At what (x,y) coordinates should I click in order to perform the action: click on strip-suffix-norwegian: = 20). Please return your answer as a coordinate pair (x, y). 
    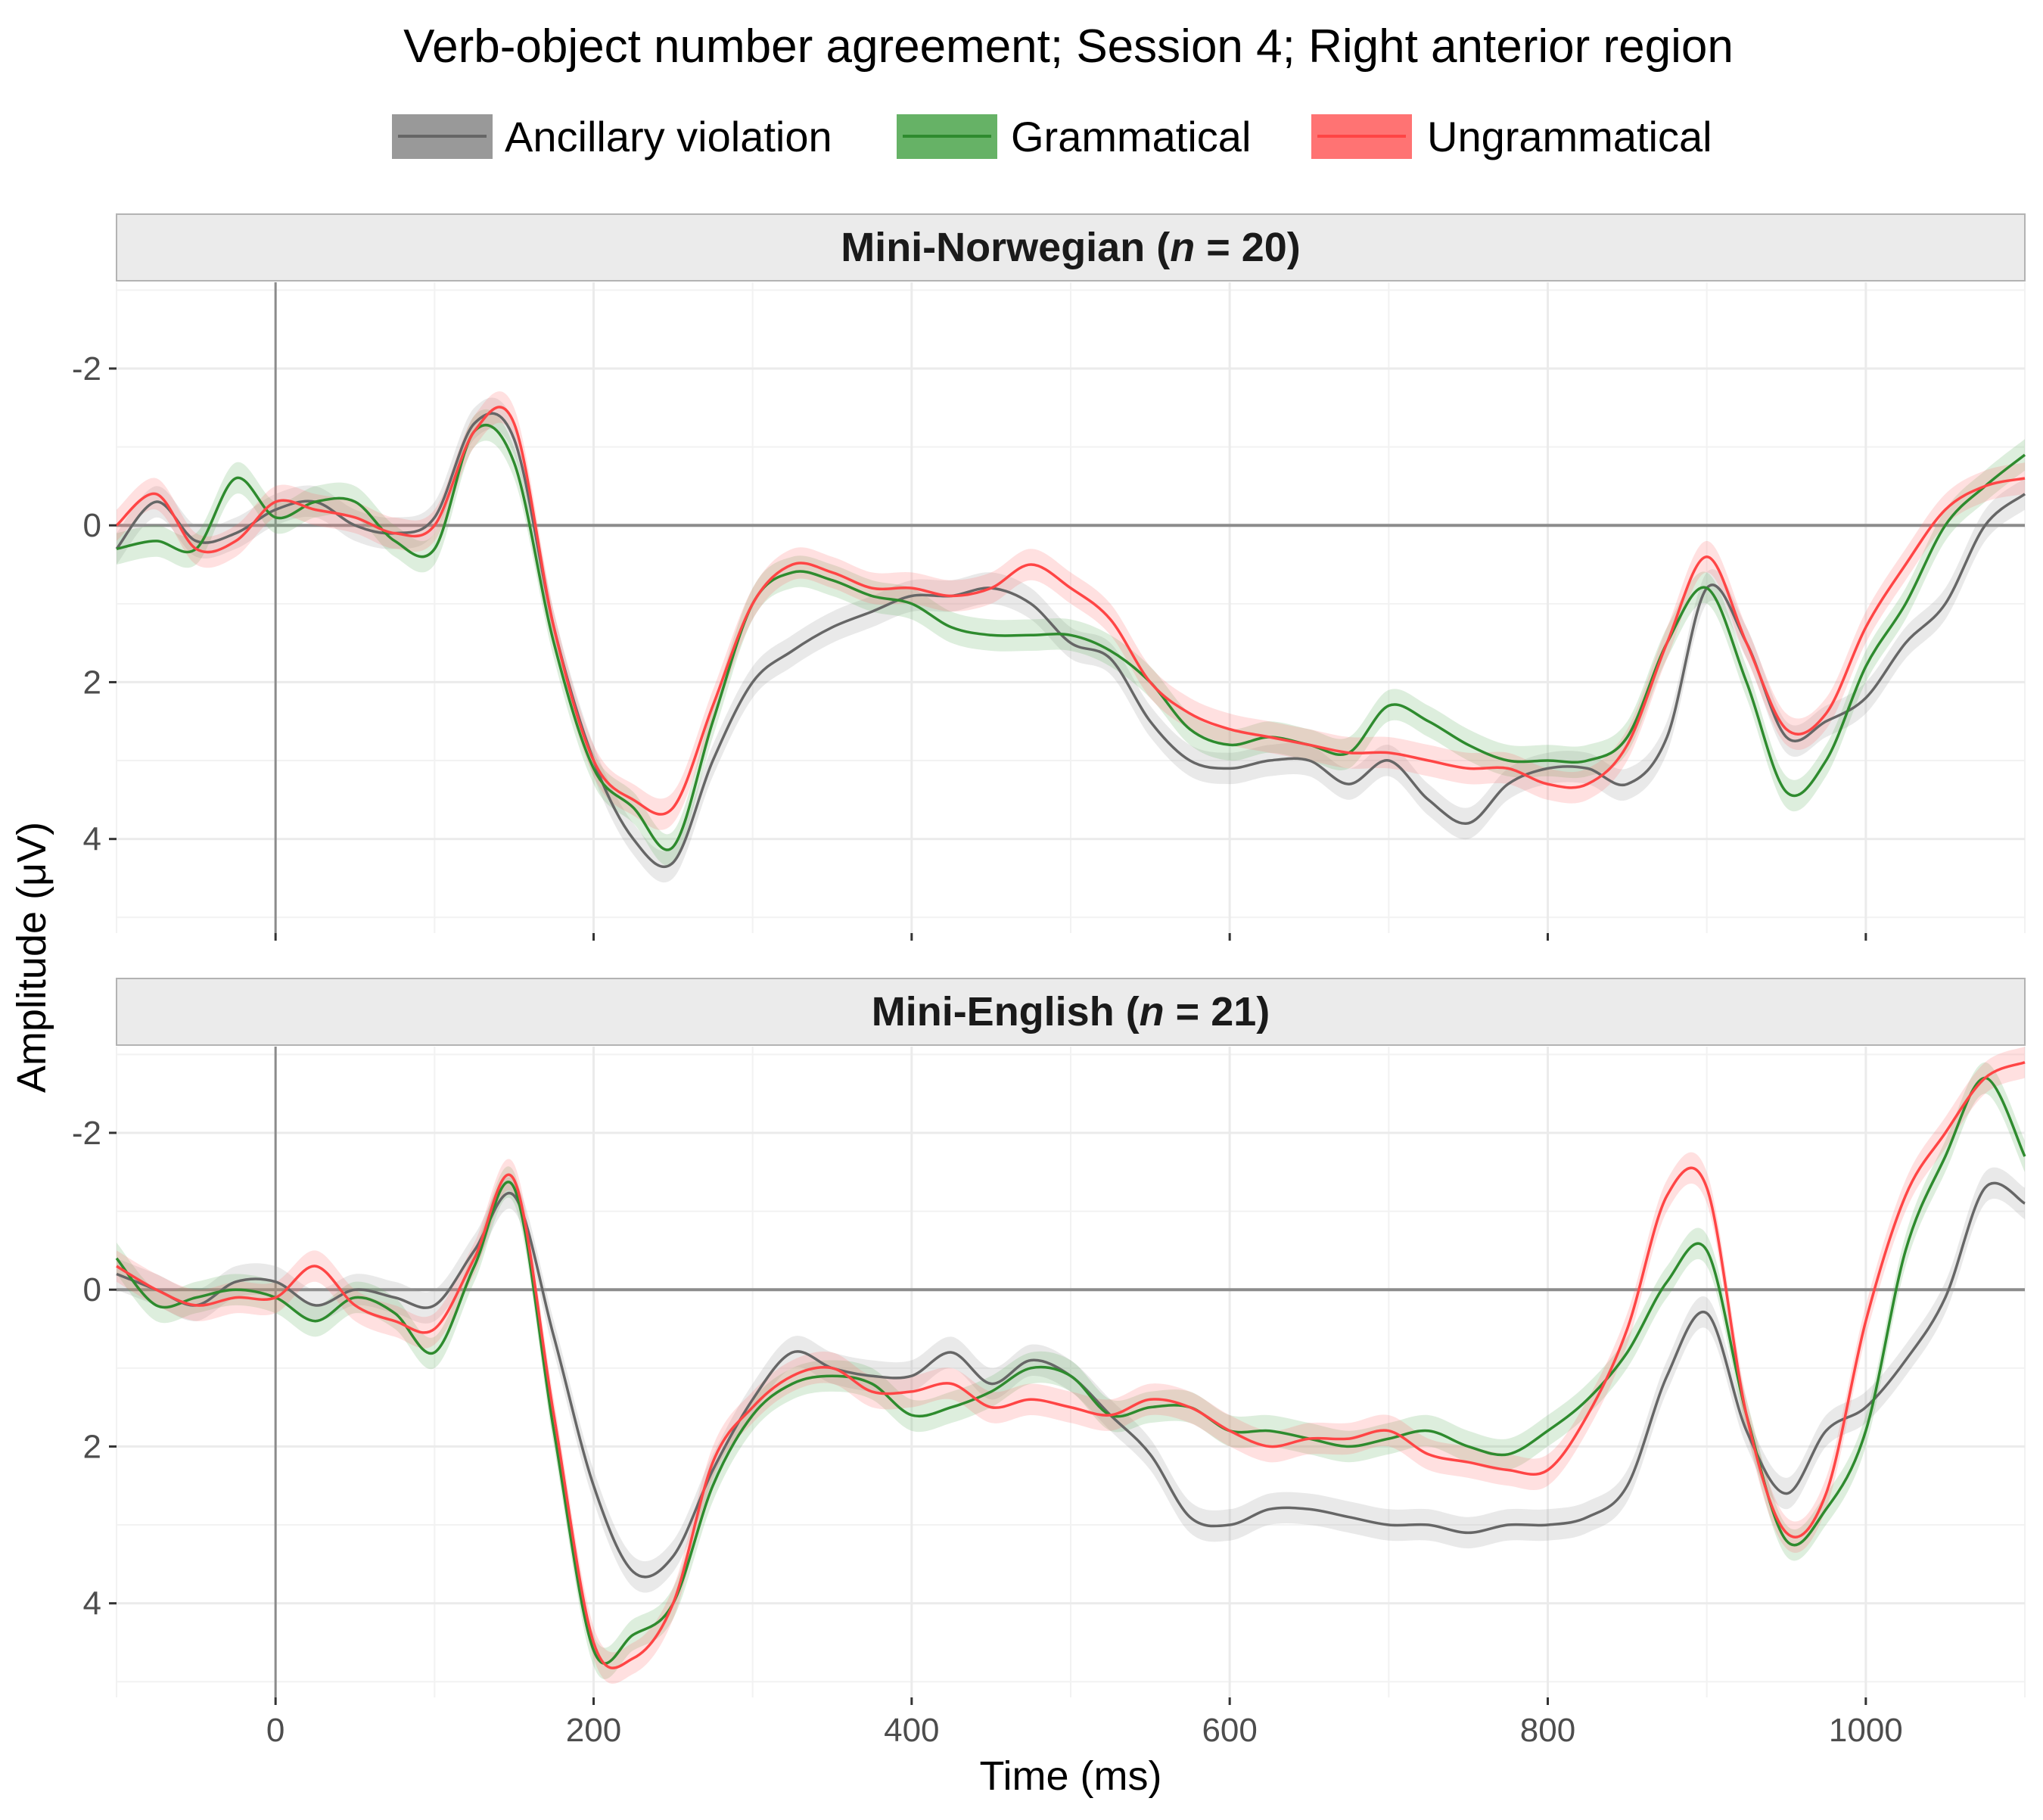
    Looking at the image, I should click on (1248, 248).